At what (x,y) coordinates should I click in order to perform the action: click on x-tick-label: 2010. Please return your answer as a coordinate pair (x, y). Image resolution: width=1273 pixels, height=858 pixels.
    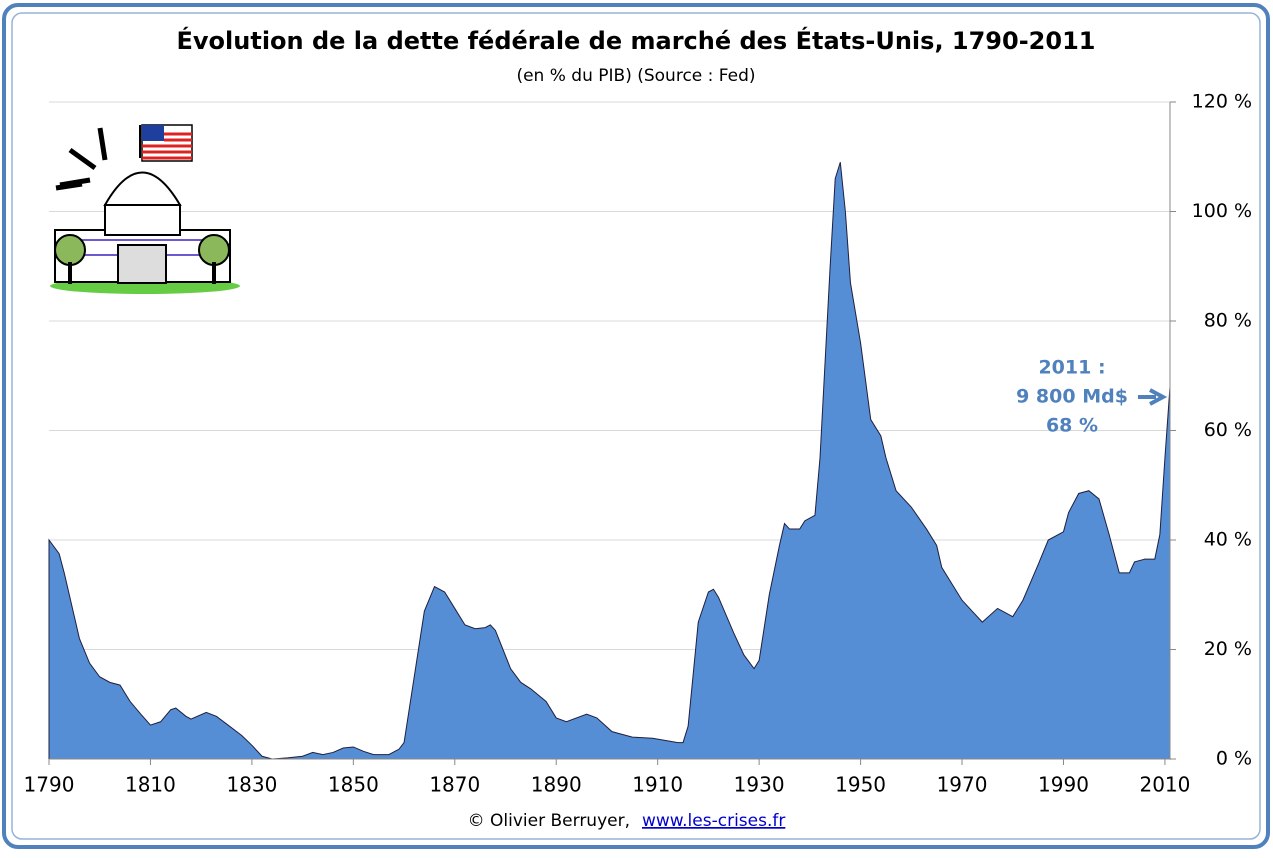
    Looking at the image, I should click on (1164, 785).